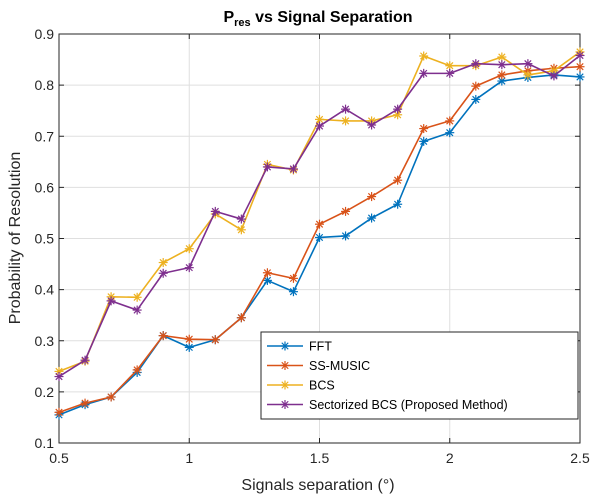 This screenshot has width=594, height=498. I want to click on y-axis-label: Probability of Resolution, so click(15, 238).